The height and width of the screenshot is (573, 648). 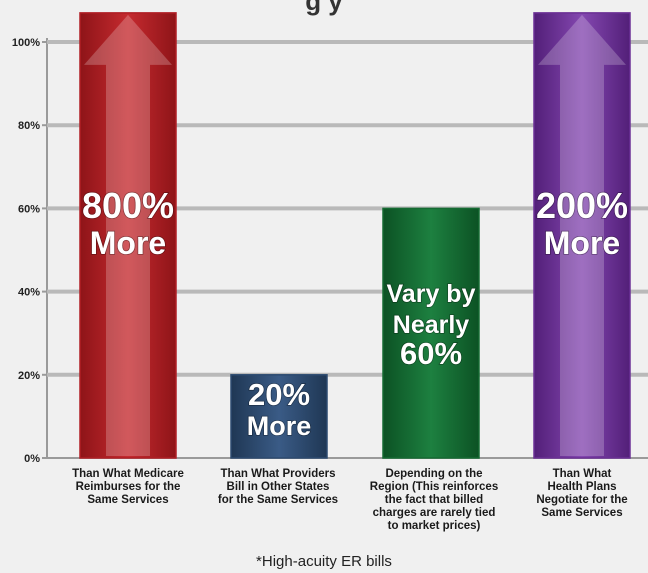 What do you see at coordinates (279, 426) in the screenshot?
I see `bar-label-1-1: More` at bounding box center [279, 426].